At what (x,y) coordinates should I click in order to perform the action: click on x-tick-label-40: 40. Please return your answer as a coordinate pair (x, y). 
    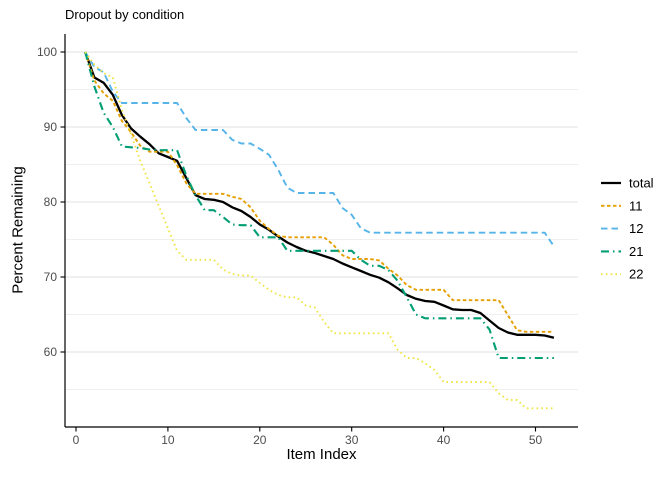
    Looking at the image, I should click on (444, 440).